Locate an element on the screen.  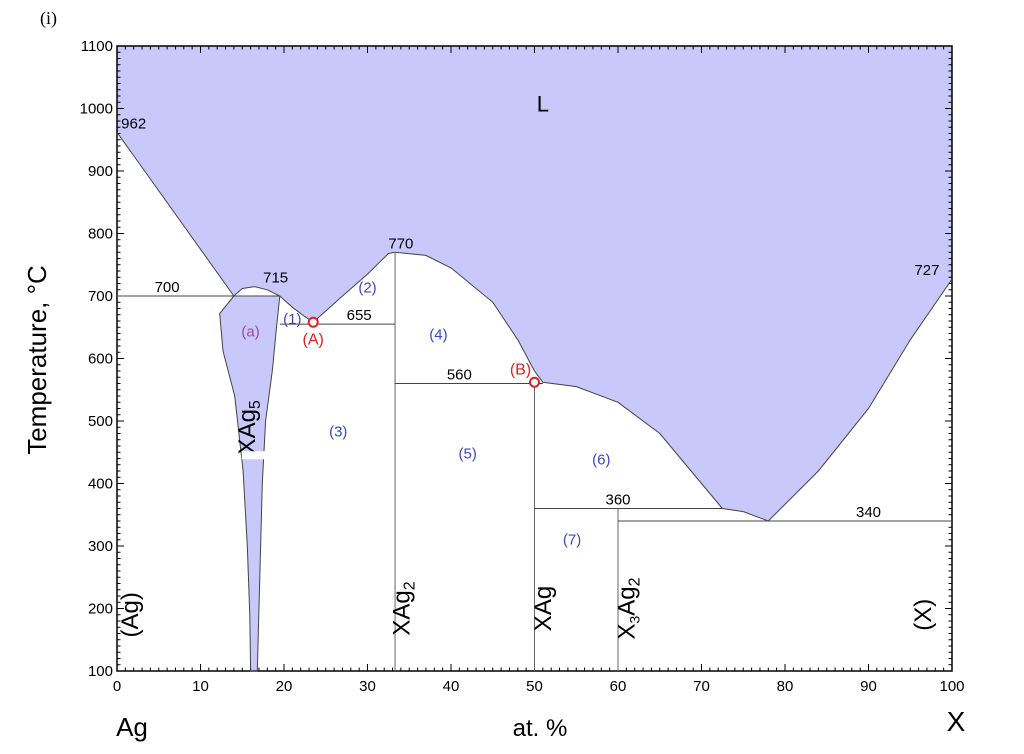
y-tick-label: 500 is located at coordinates (100, 421).